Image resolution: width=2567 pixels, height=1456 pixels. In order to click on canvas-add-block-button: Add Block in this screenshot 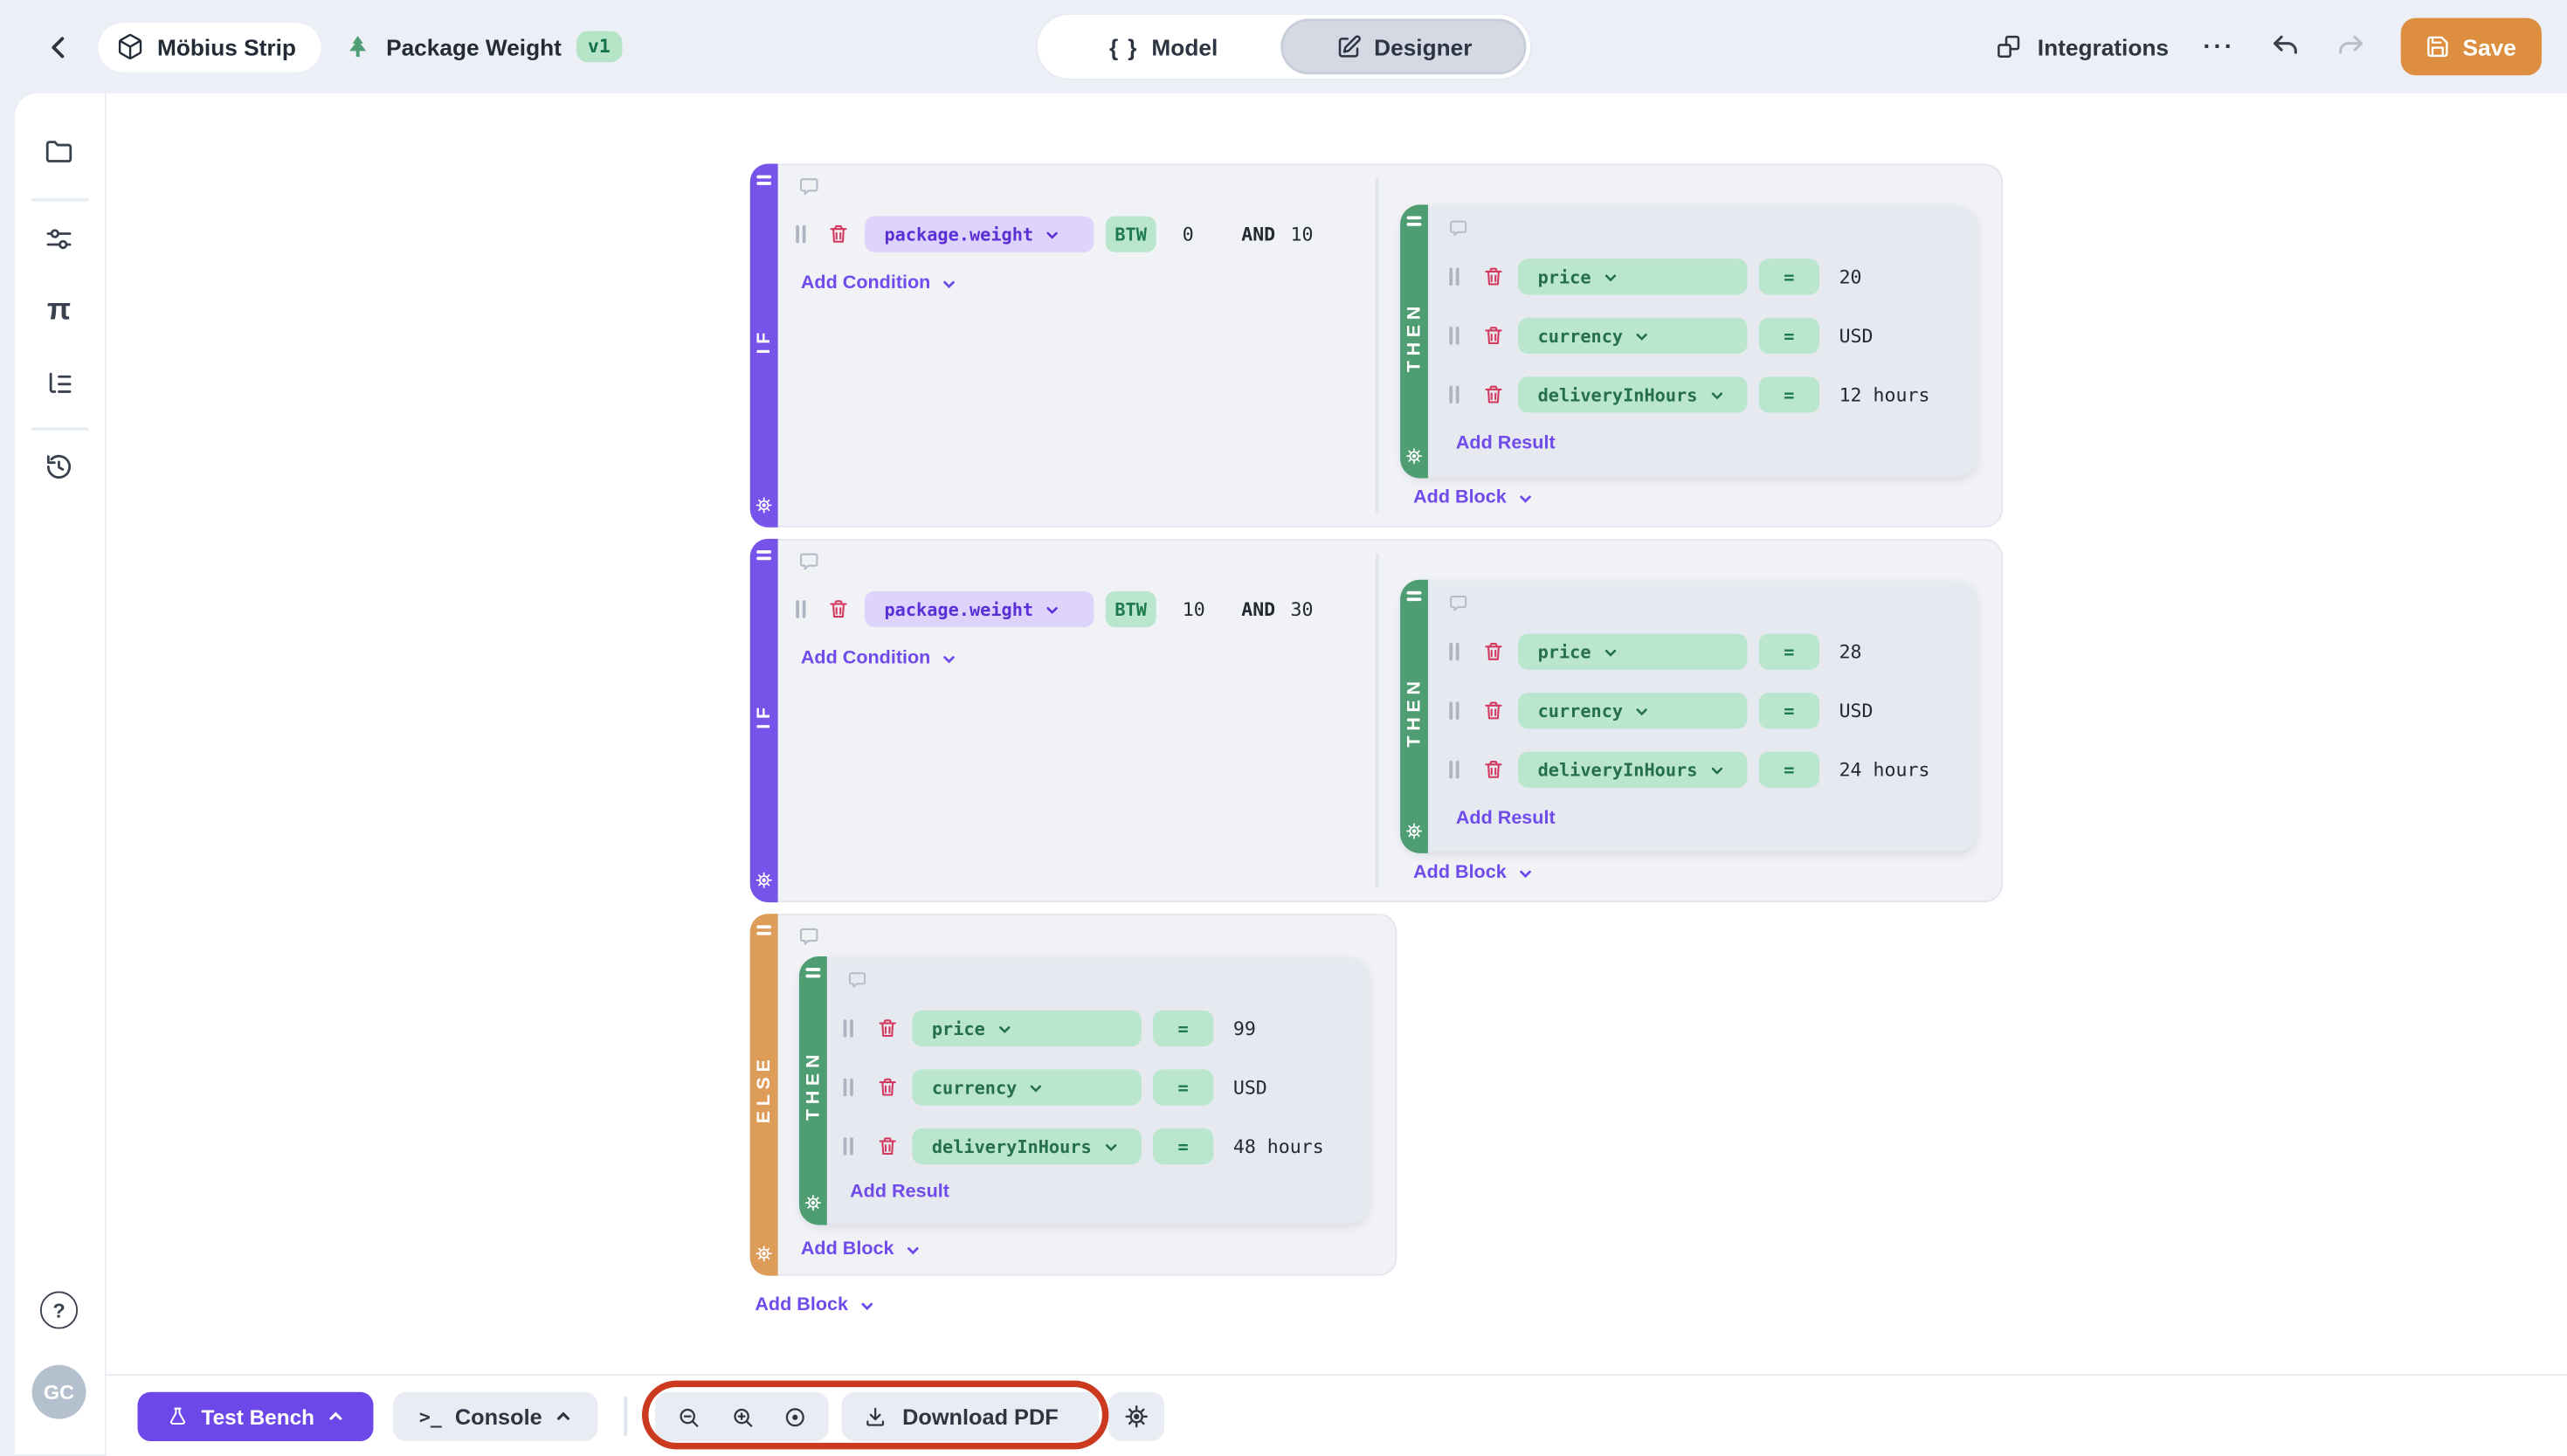, I will do `click(814, 1305)`.